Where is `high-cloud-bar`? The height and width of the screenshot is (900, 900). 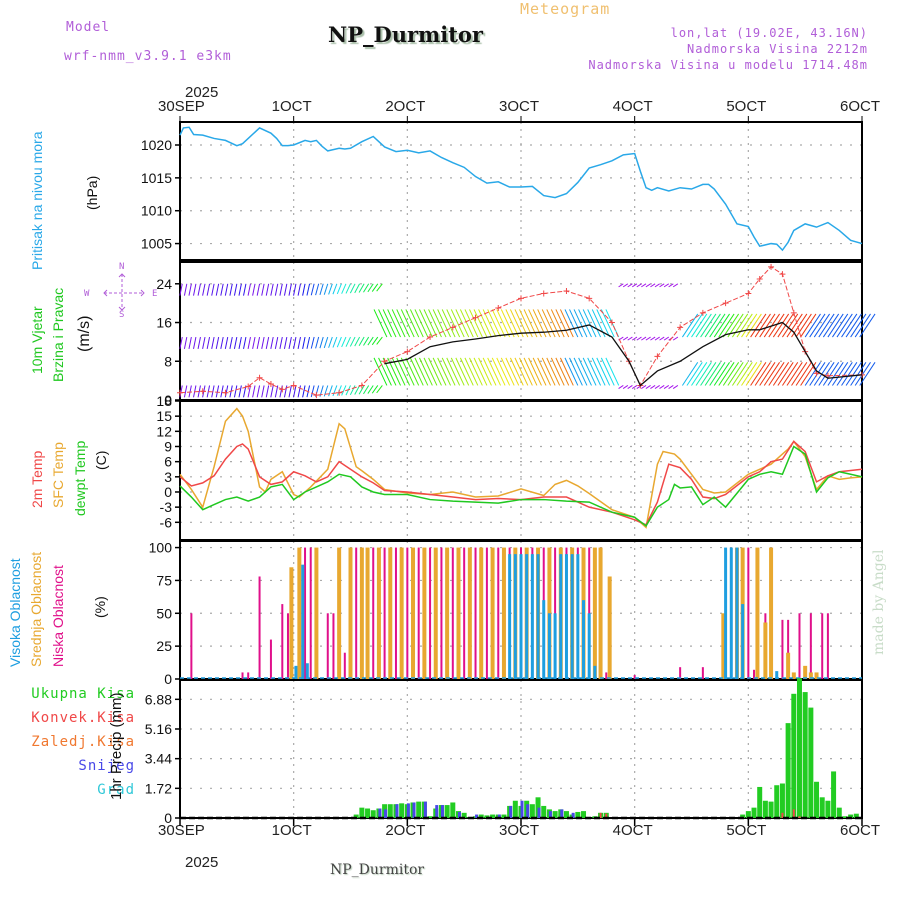
high-cloud-bar is located at coordinates (544, 639).